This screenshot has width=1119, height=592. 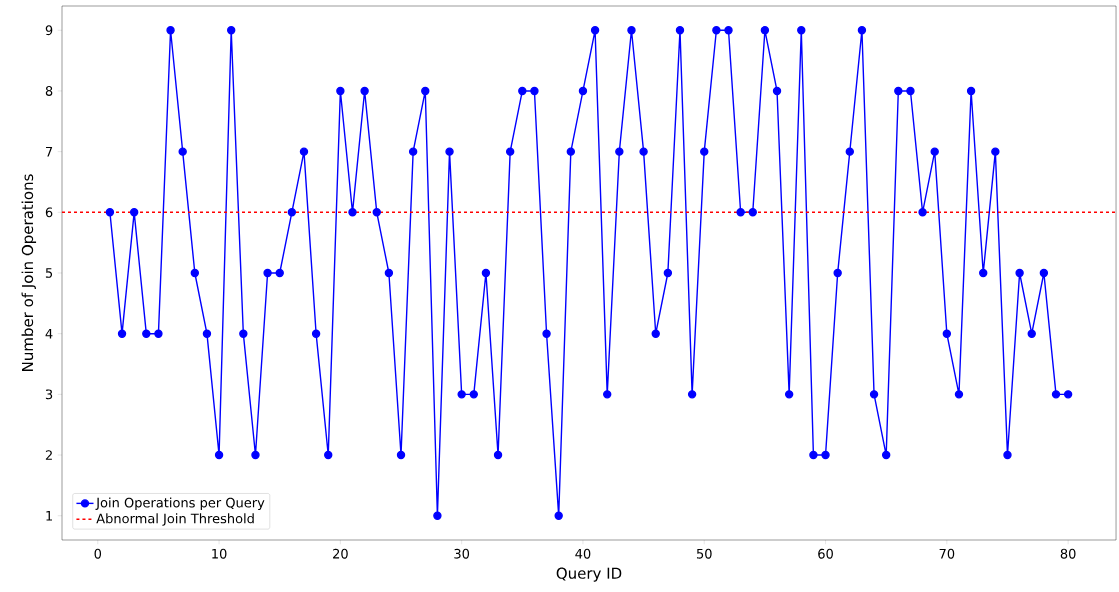 What do you see at coordinates (180, 504) in the screenshot?
I see `legend-label: Join Operations per Query` at bounding box center [180, 504].